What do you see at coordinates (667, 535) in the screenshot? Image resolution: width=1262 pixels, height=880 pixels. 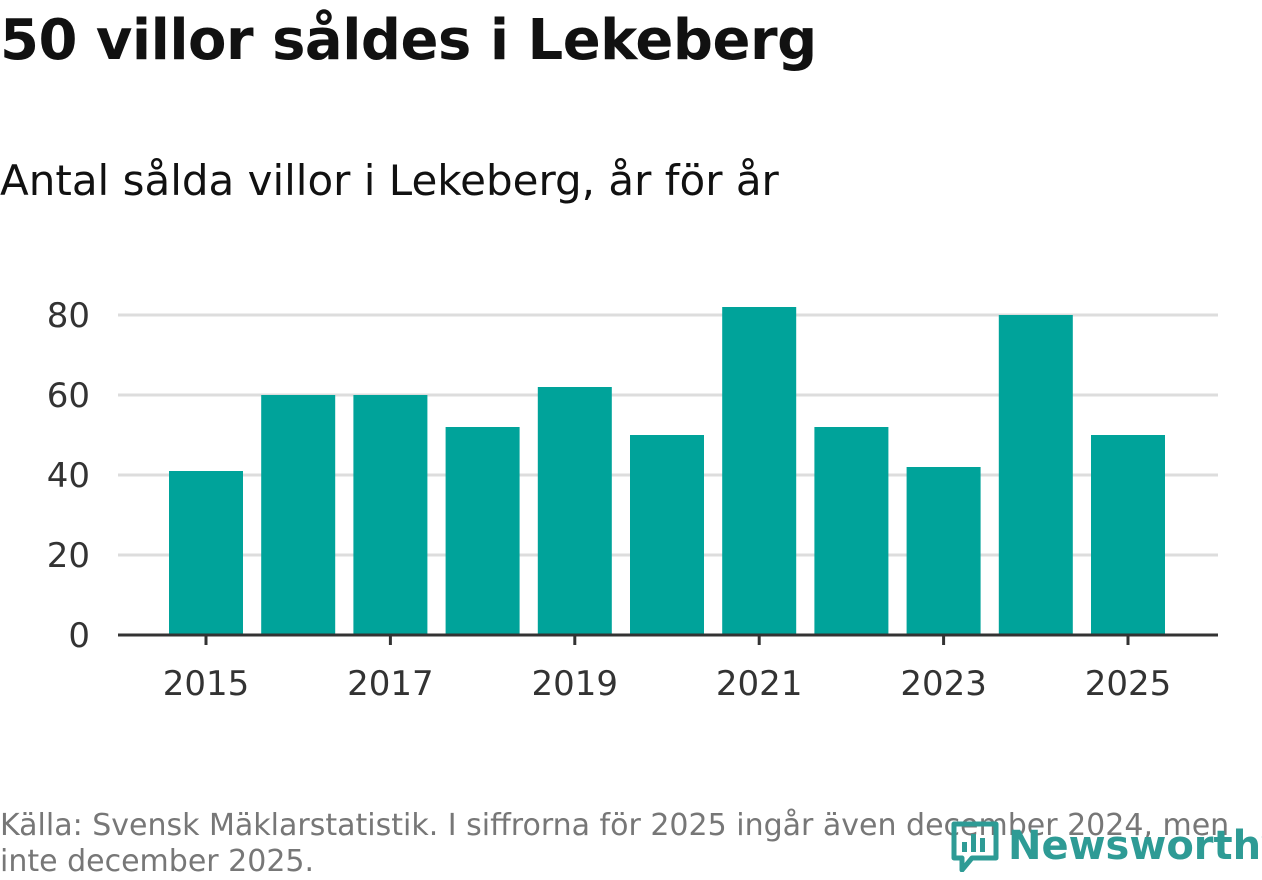 I see `bar-2020` at bounding box center [667, 535].